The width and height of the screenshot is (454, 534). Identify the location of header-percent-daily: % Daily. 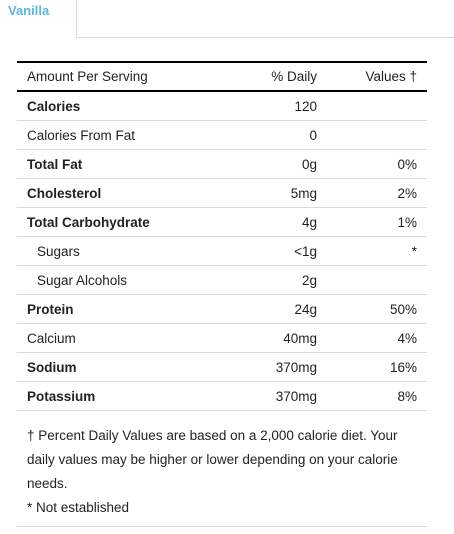
(272, 77).